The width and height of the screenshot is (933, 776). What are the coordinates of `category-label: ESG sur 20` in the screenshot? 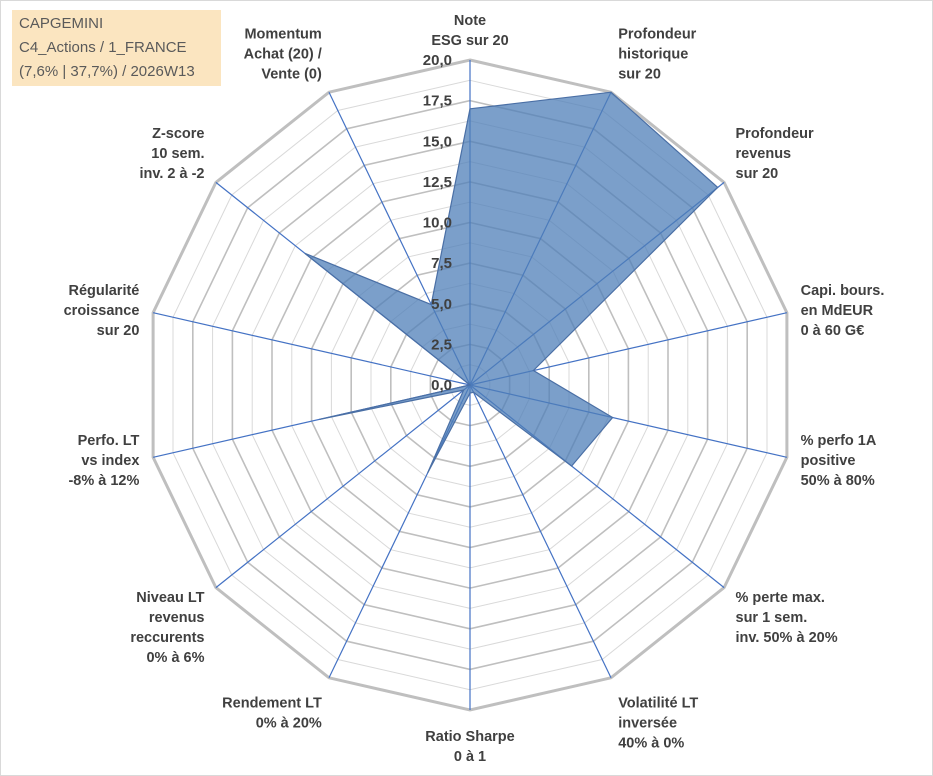 It's located at (469, 41).